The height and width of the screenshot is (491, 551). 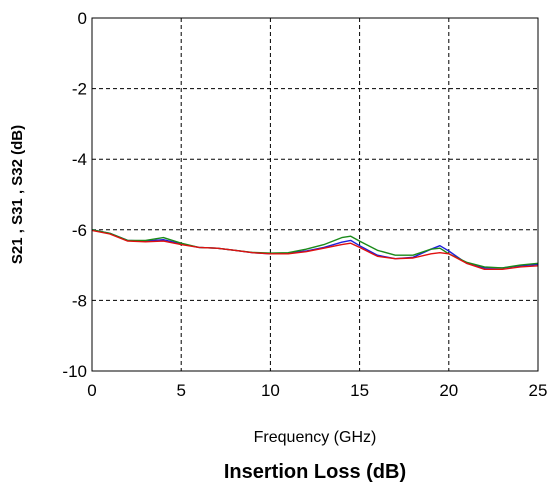 What do you see at coordinates (79, 300) in the screenshot?
I see `y-tick-label: -8` at bounding box center [79, 300].